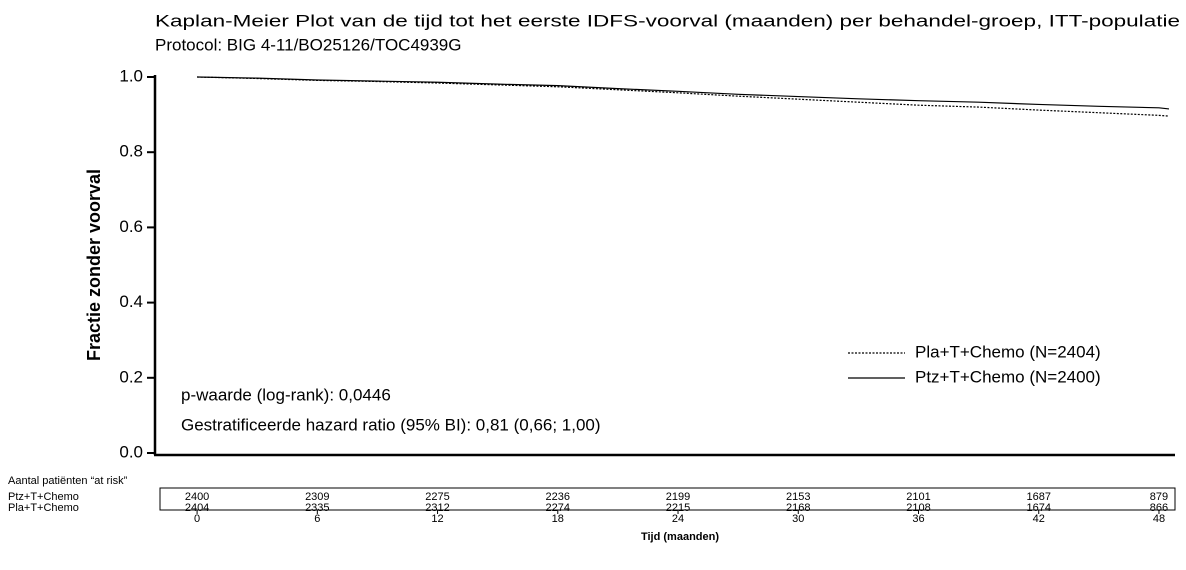  Describe the element at coordinates (1038, 497) in the screenshot. I see `risk-count: 1687` at that location.